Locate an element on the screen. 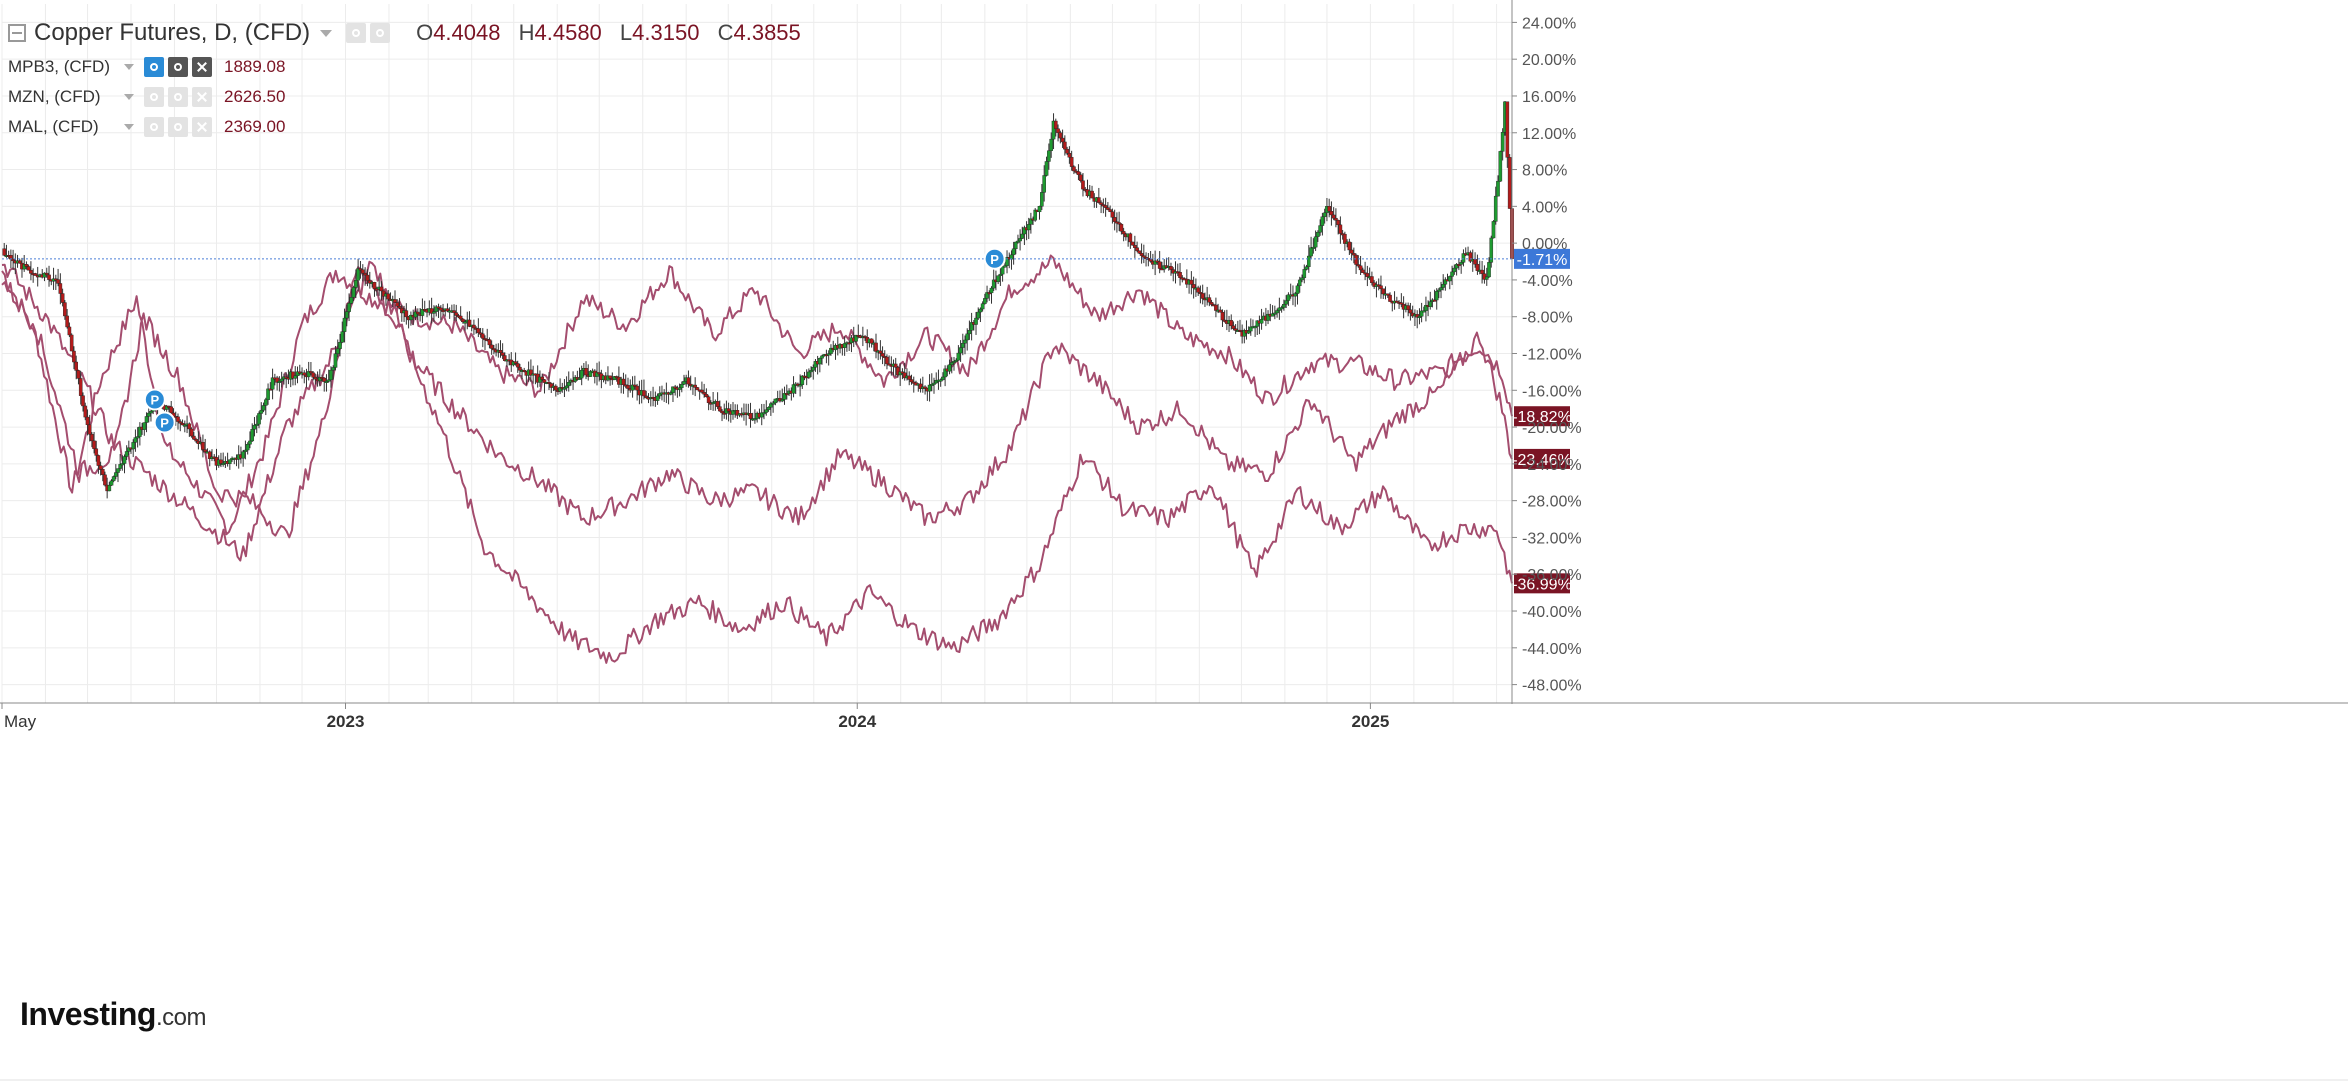 The width and height of the screenshot is (2348, 1084). collapse-icon is located at coordinates (17, 33).